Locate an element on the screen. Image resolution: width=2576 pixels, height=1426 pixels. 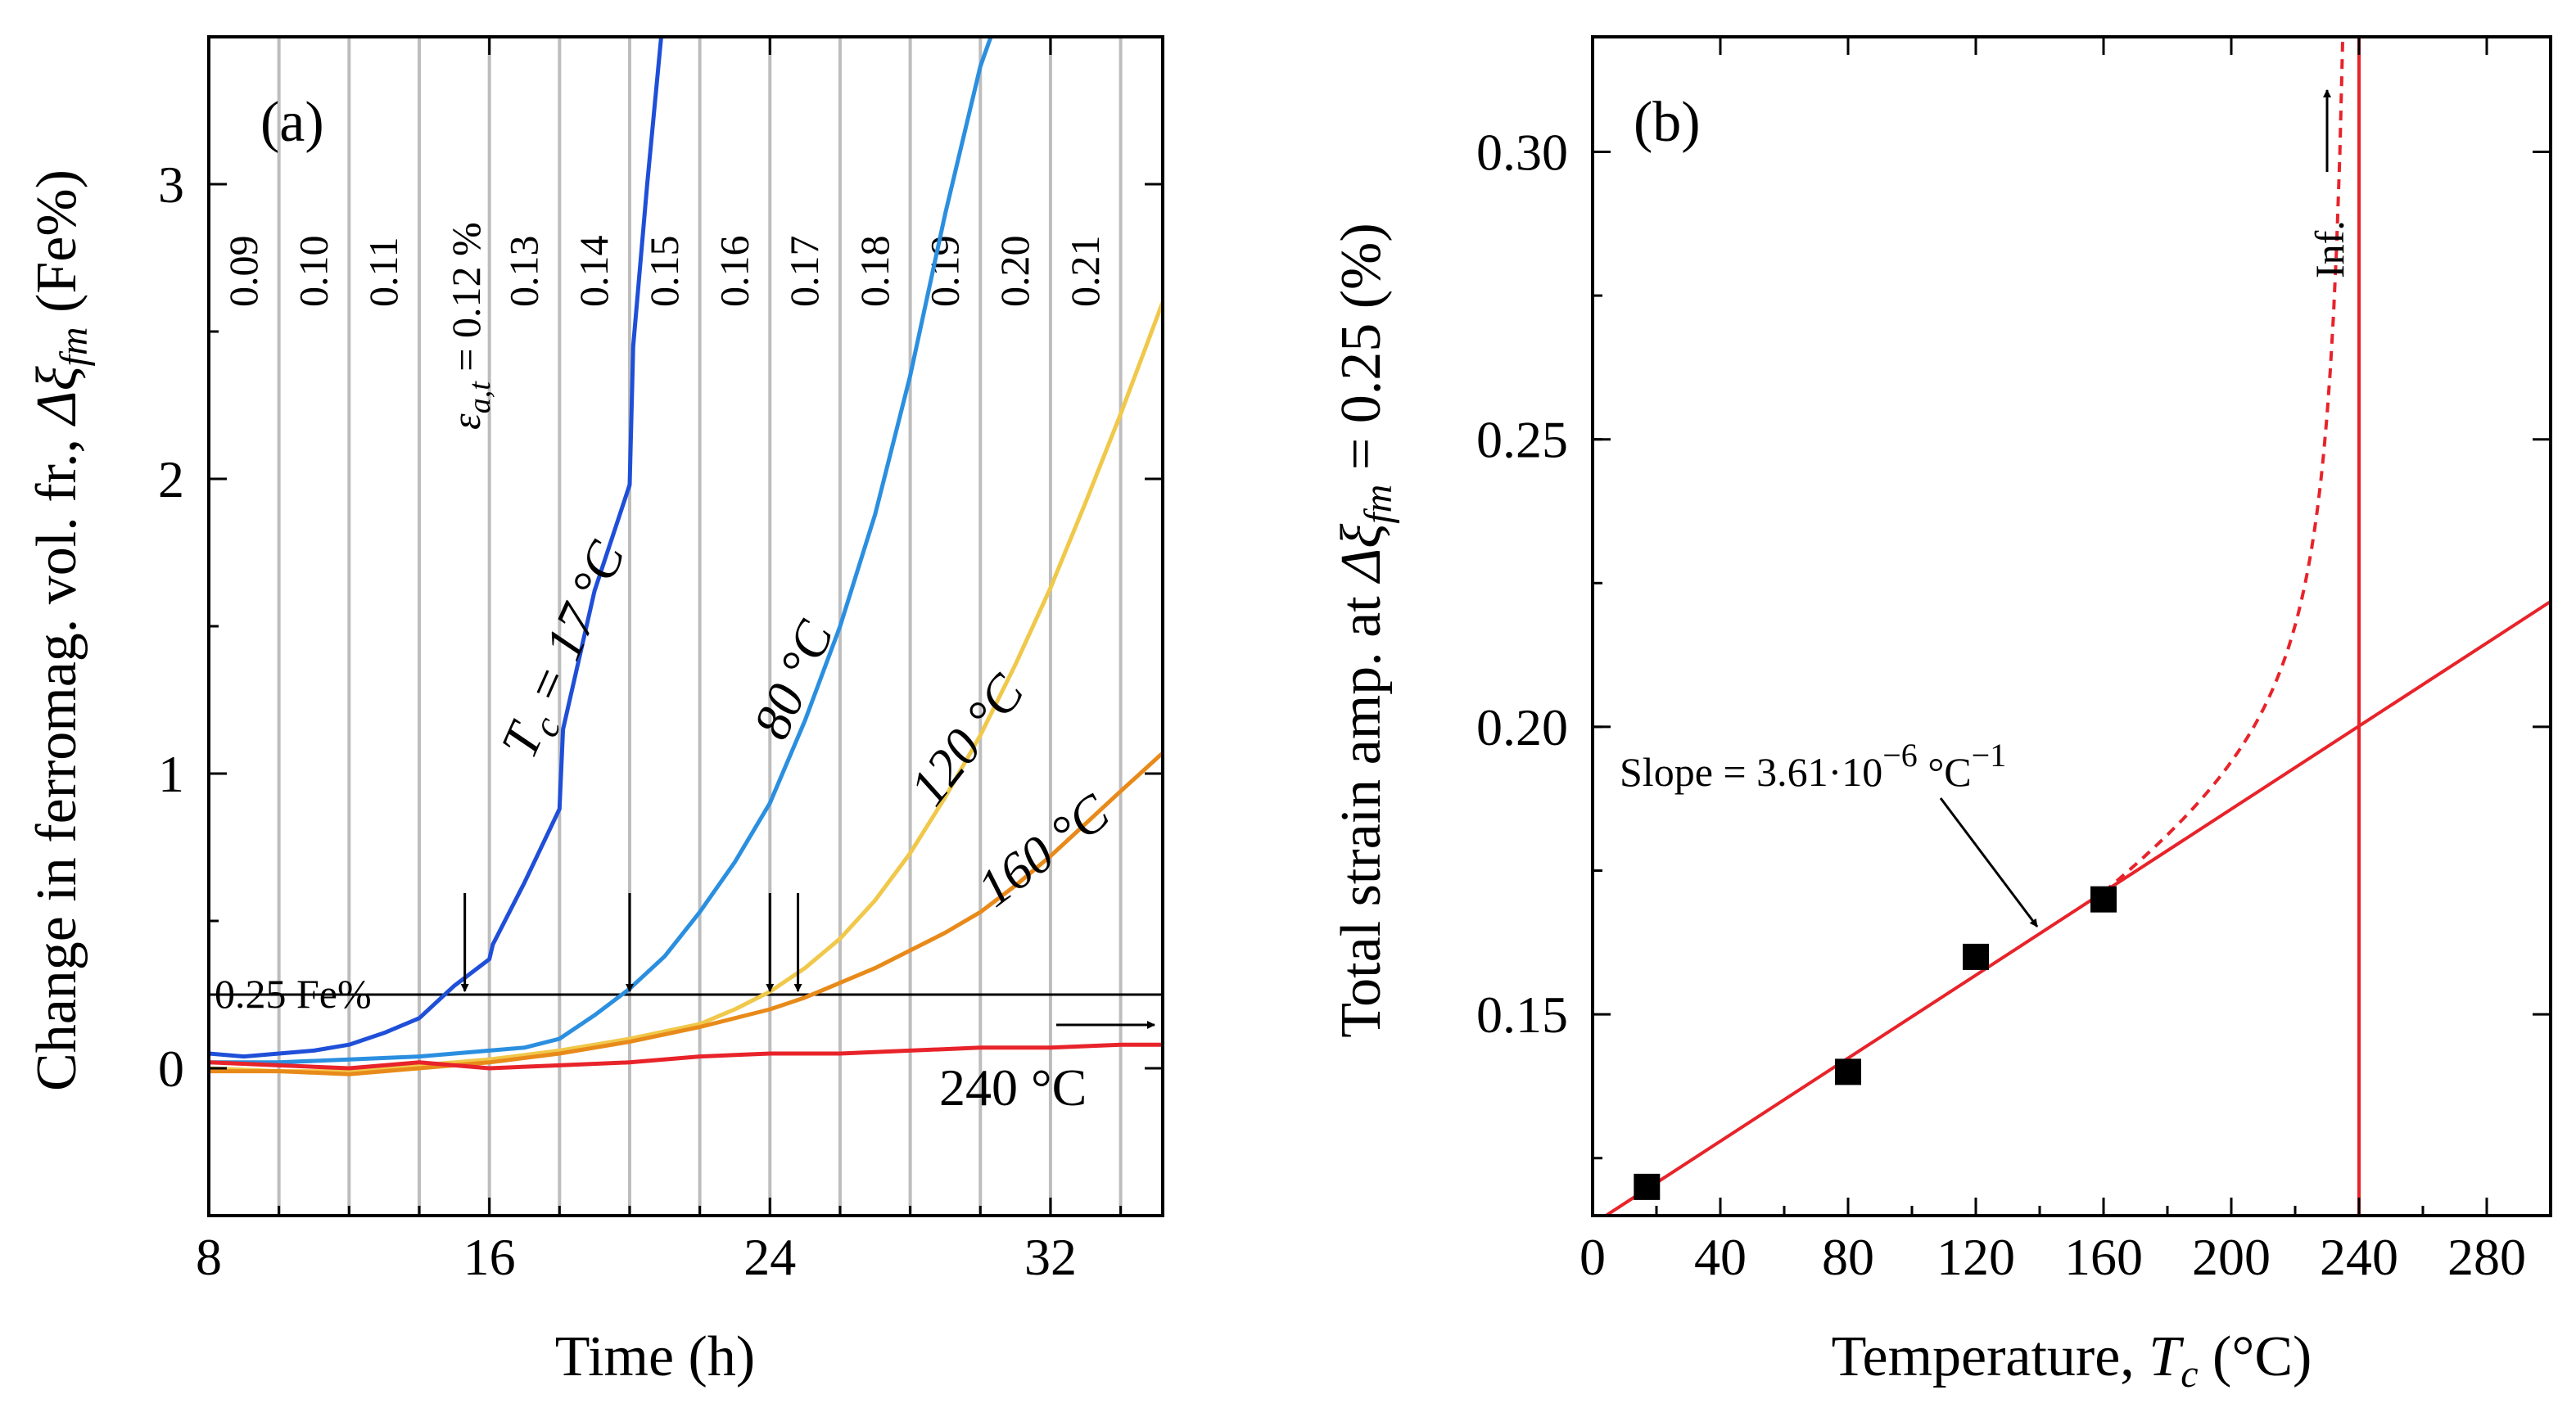
series-label-240c: 240 °C is located at coordinates (1013, 1087).